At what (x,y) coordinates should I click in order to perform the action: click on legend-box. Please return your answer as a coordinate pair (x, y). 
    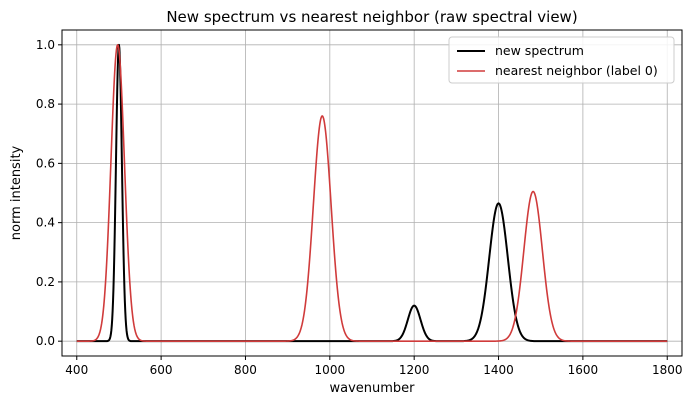
    Looking at the image, I should click on (561, 60).